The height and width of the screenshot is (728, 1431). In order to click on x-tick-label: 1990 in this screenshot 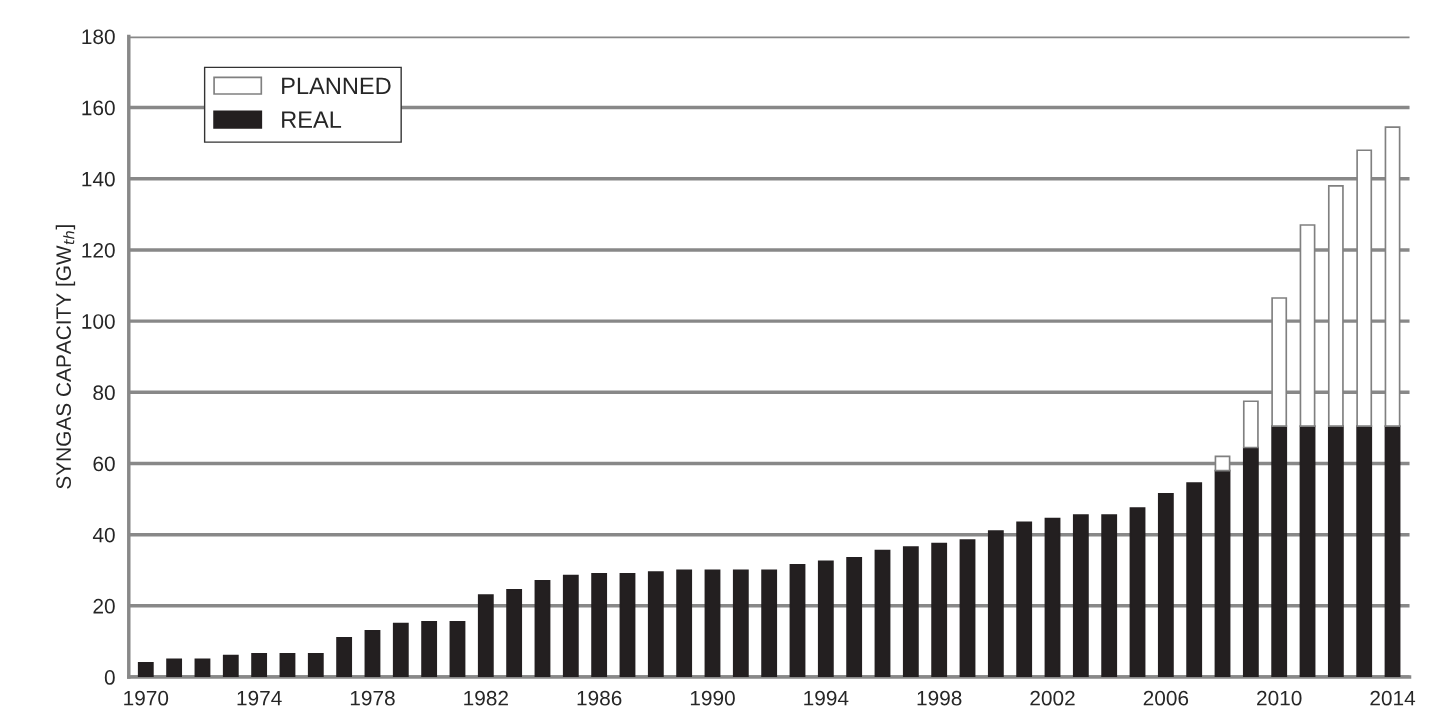, I will do `click(712, 698)`.